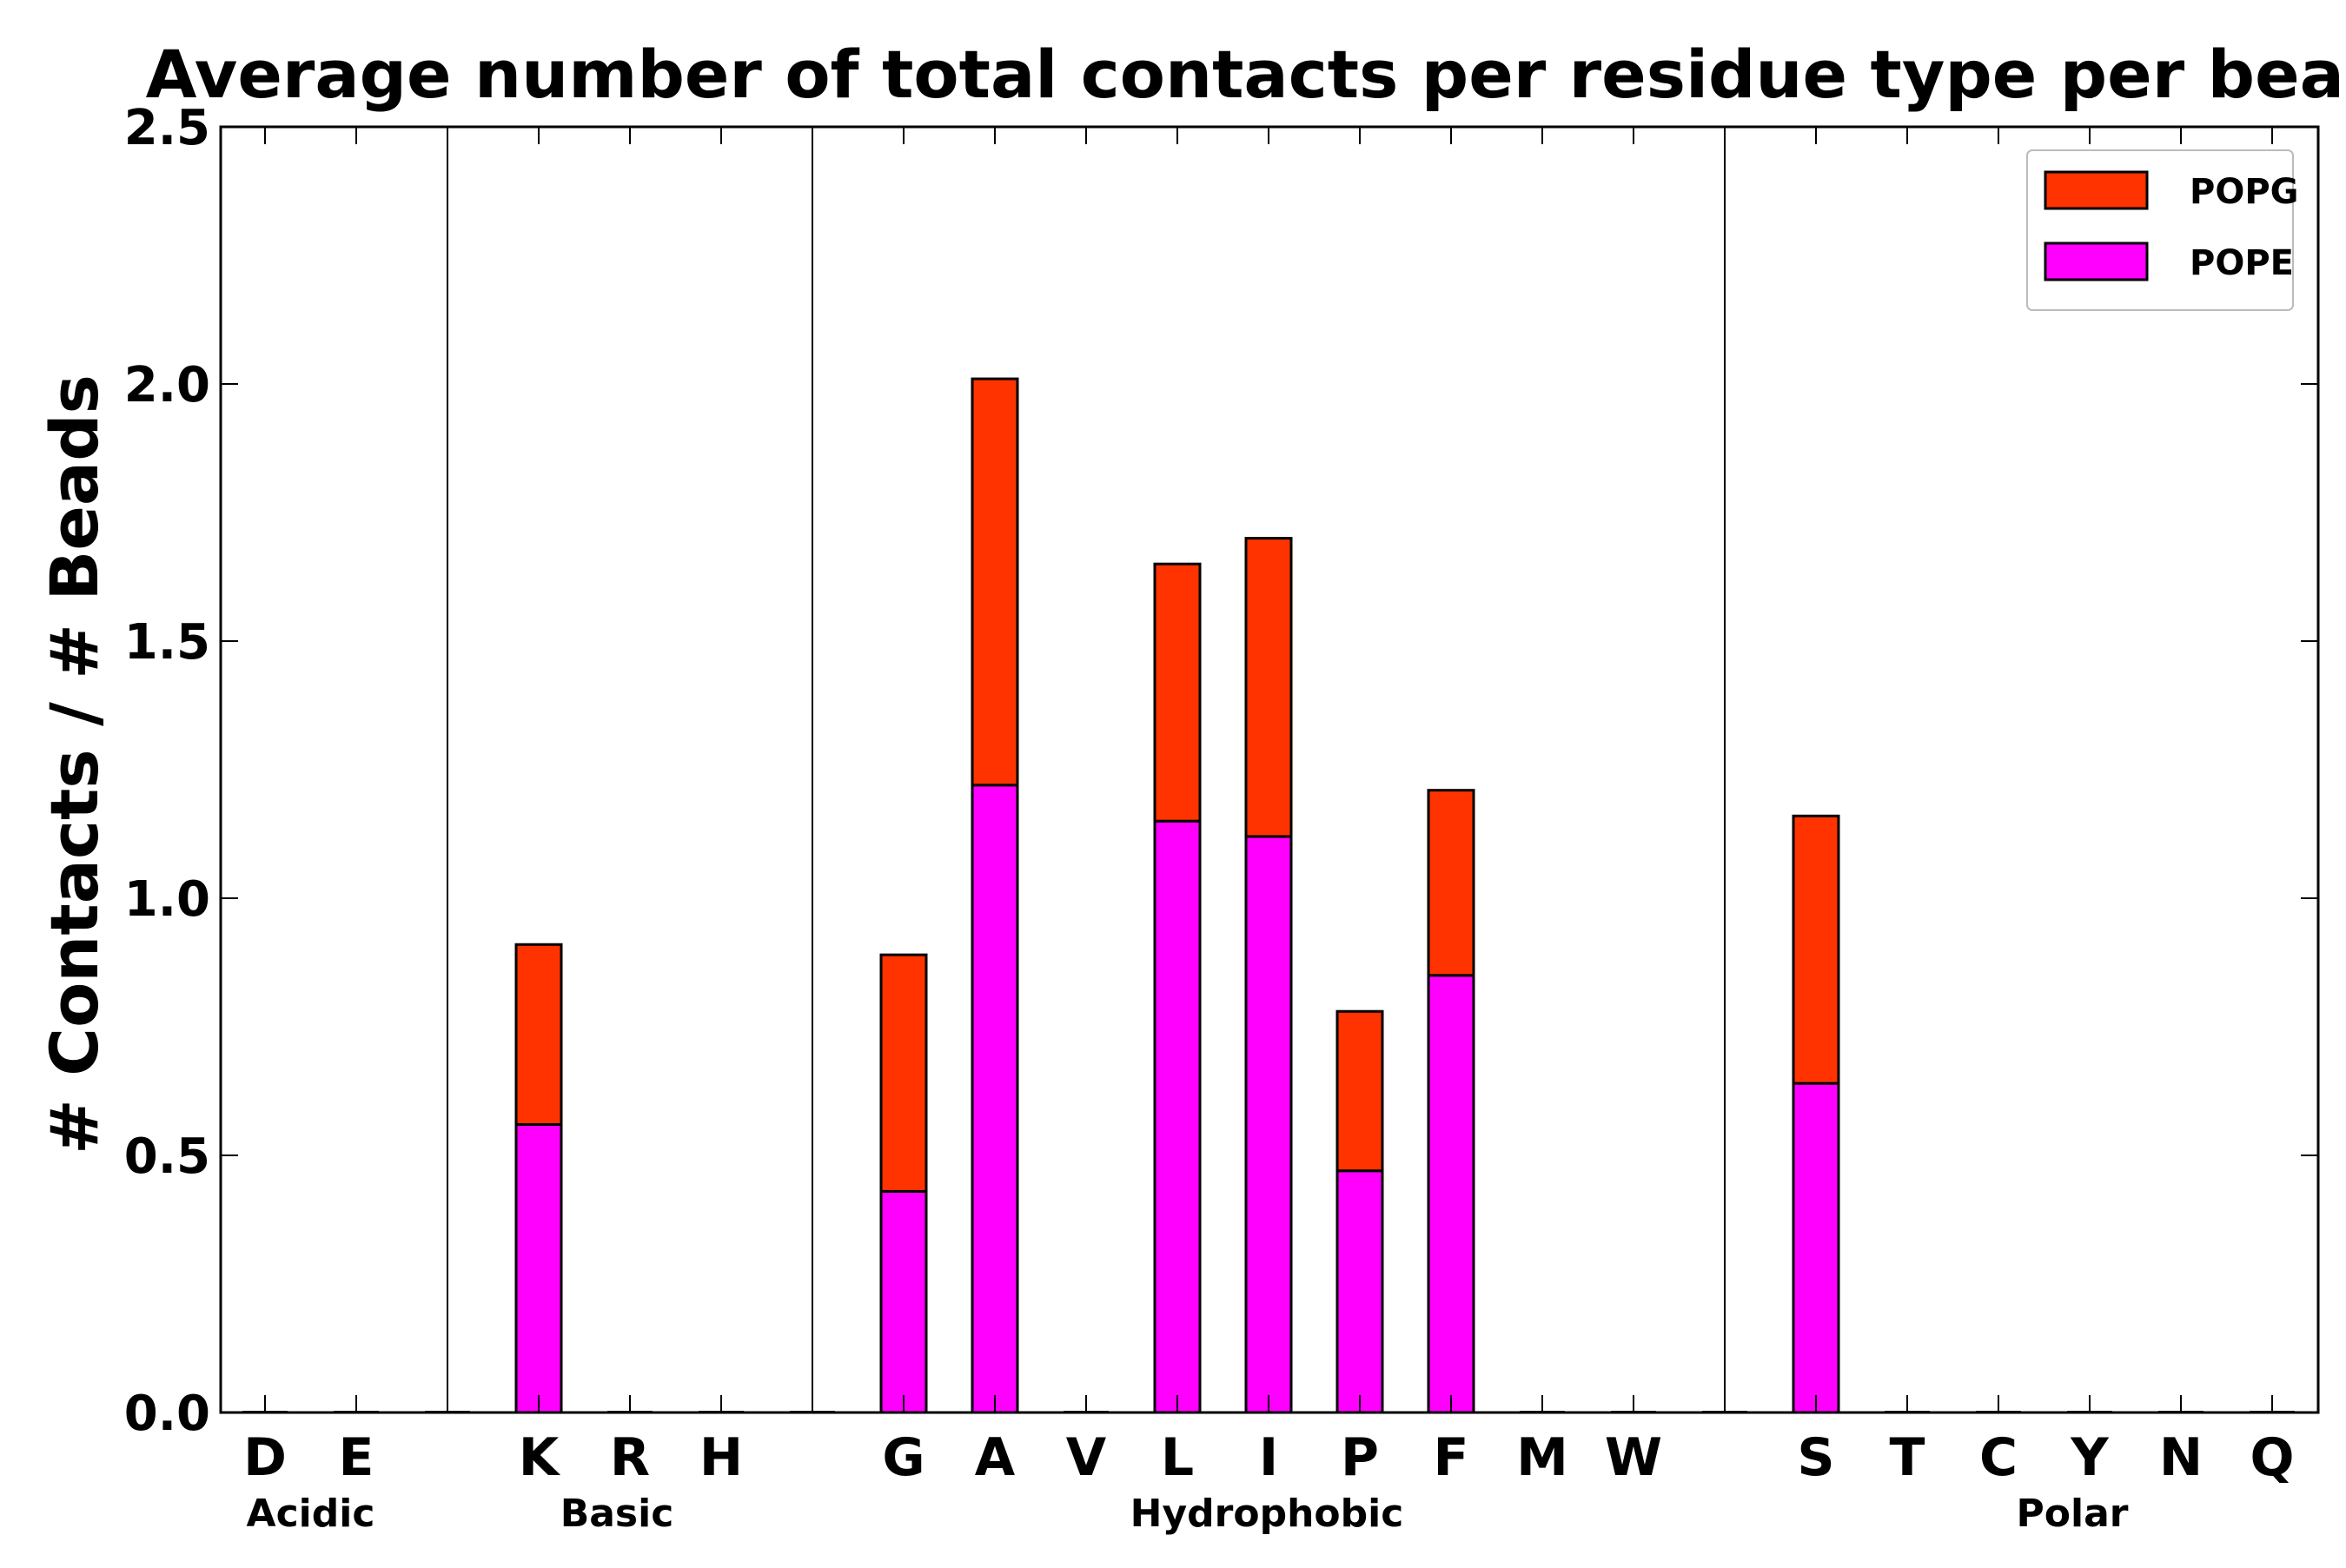 The height and width of the screenshot is (1568, 2346). I want to click on bar-popg-P, so click(1360, 1091).